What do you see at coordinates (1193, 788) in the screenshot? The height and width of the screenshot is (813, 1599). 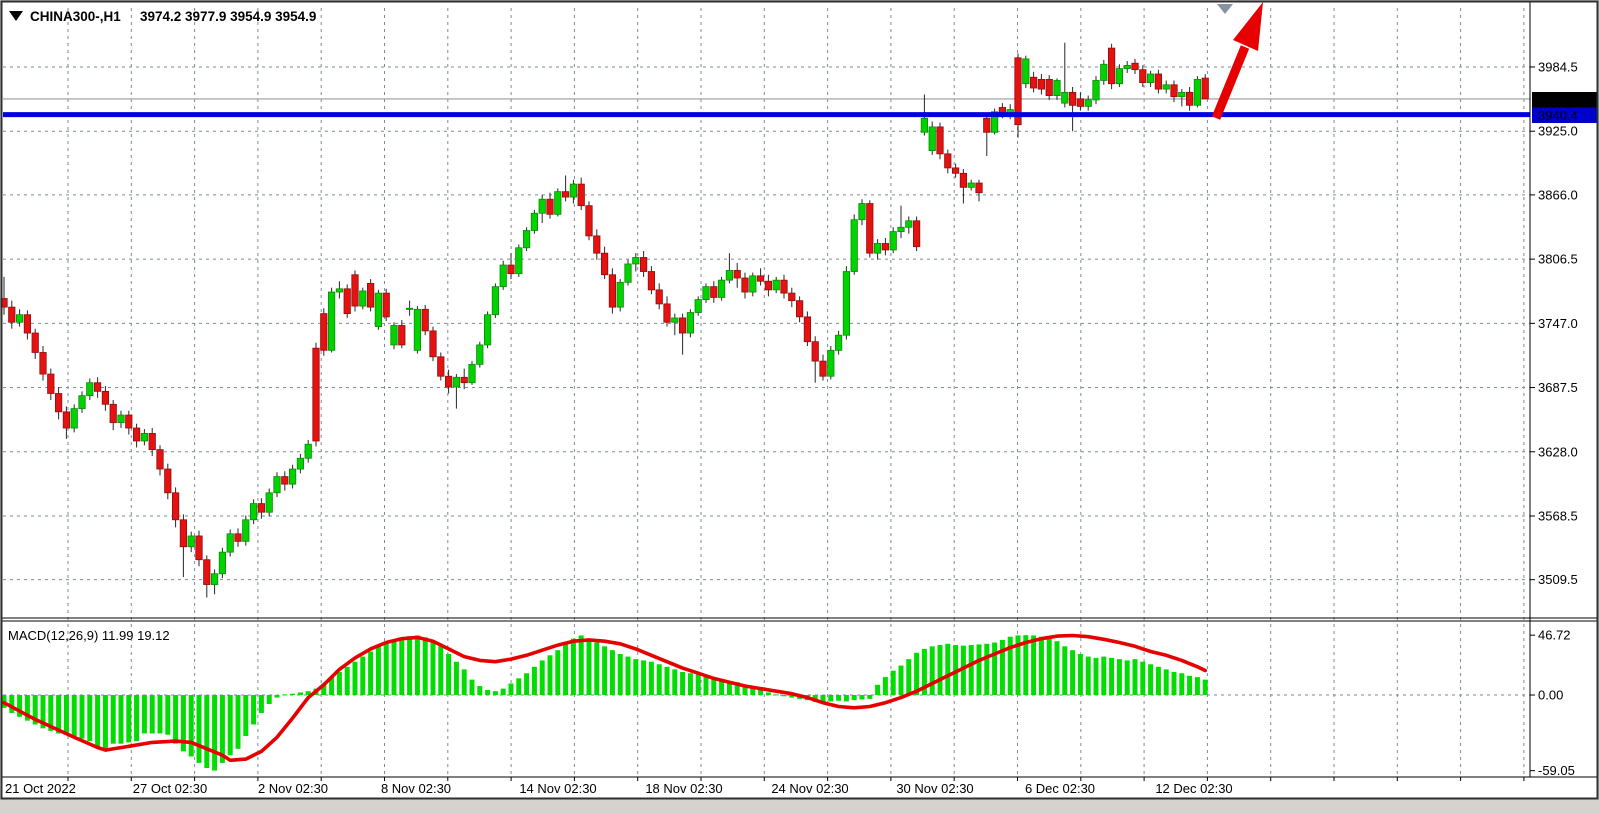 I see `time-tick-label: 12 Dec 02:30` at bounding box center [1193, 788].